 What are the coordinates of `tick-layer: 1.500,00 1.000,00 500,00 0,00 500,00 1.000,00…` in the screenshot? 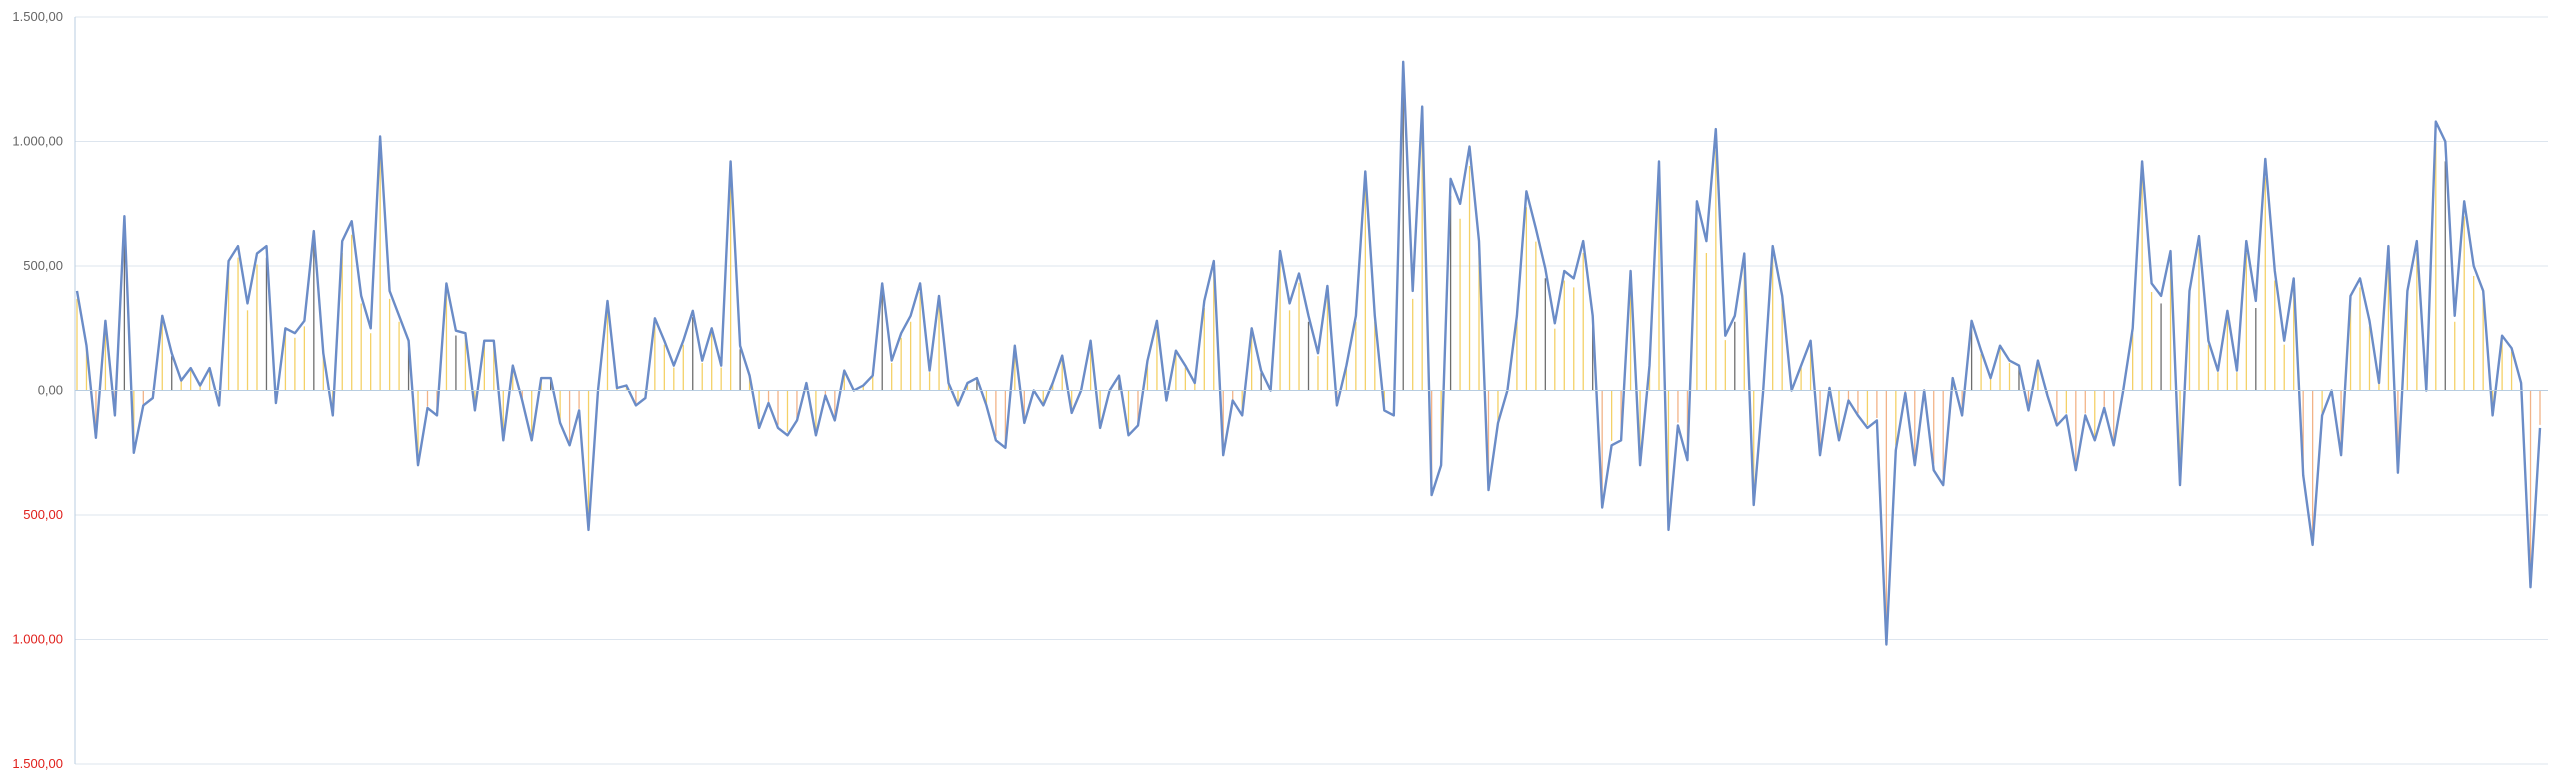 It's located at (37, 390).